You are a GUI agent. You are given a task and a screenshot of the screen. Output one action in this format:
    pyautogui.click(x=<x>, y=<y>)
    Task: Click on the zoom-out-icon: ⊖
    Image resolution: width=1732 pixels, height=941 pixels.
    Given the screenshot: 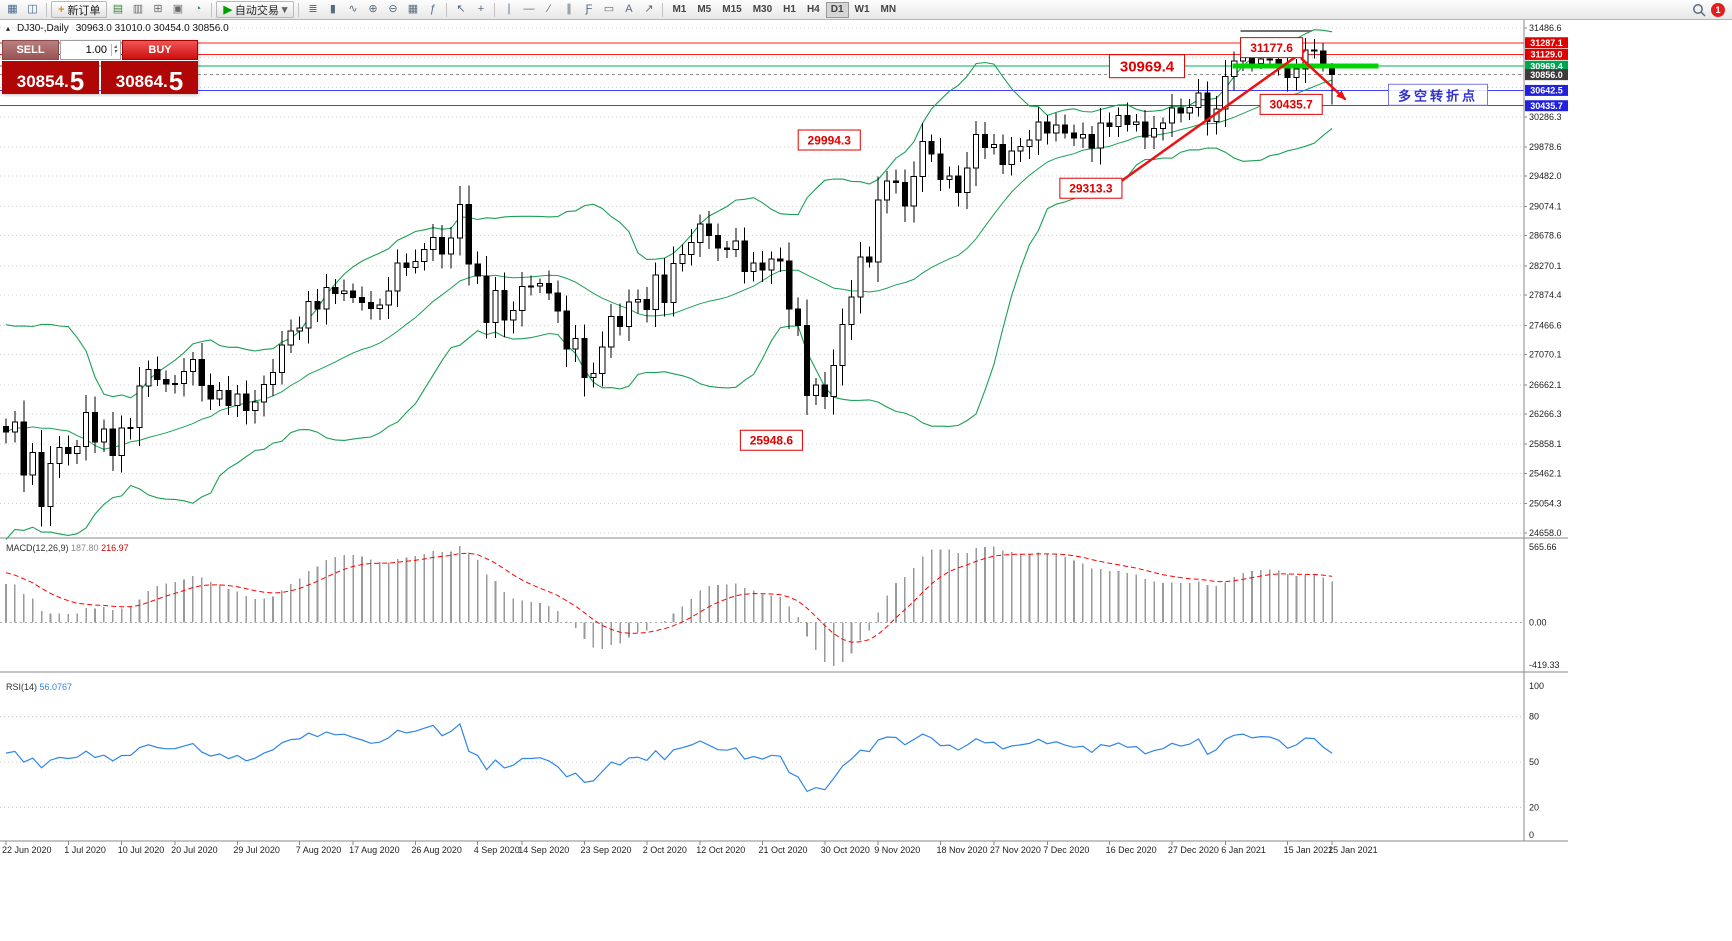 What is the action you would take?
    pyautogui.click(x=392, y=9)
    